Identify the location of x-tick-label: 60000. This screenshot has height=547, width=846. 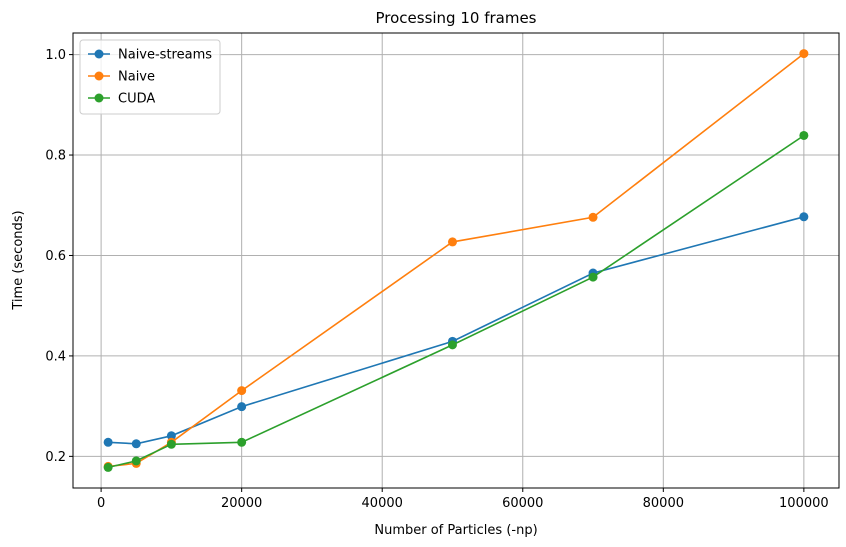
(522, 503).